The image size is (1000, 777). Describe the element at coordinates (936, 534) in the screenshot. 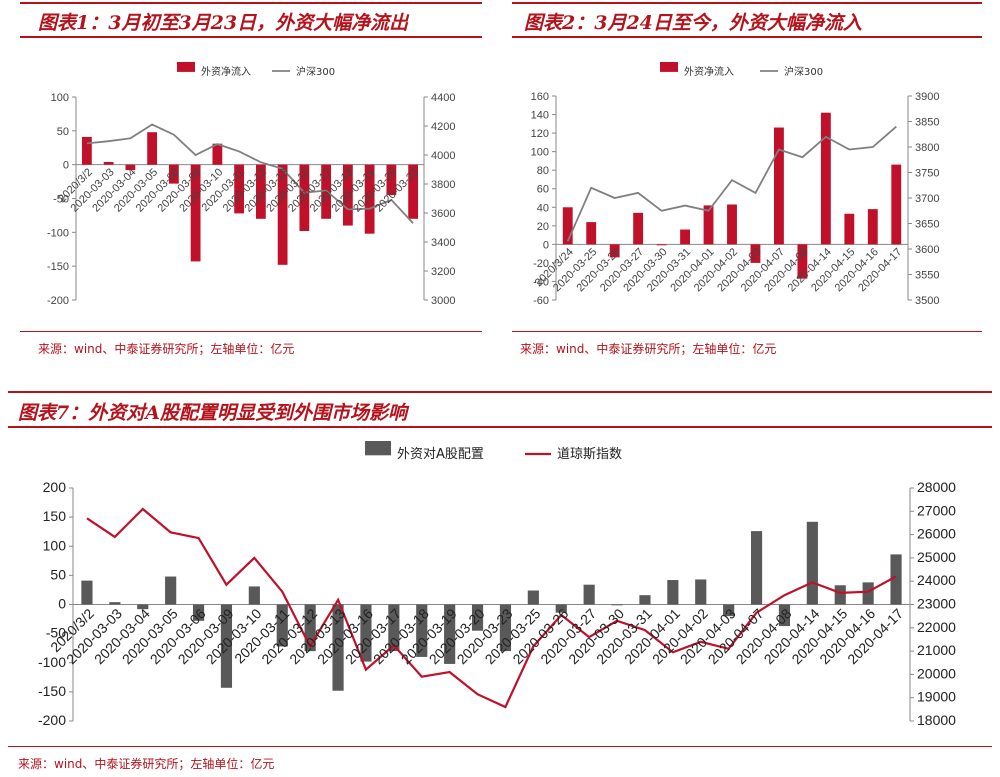

I see `chart3-right-tick-label: 26000` at that location.